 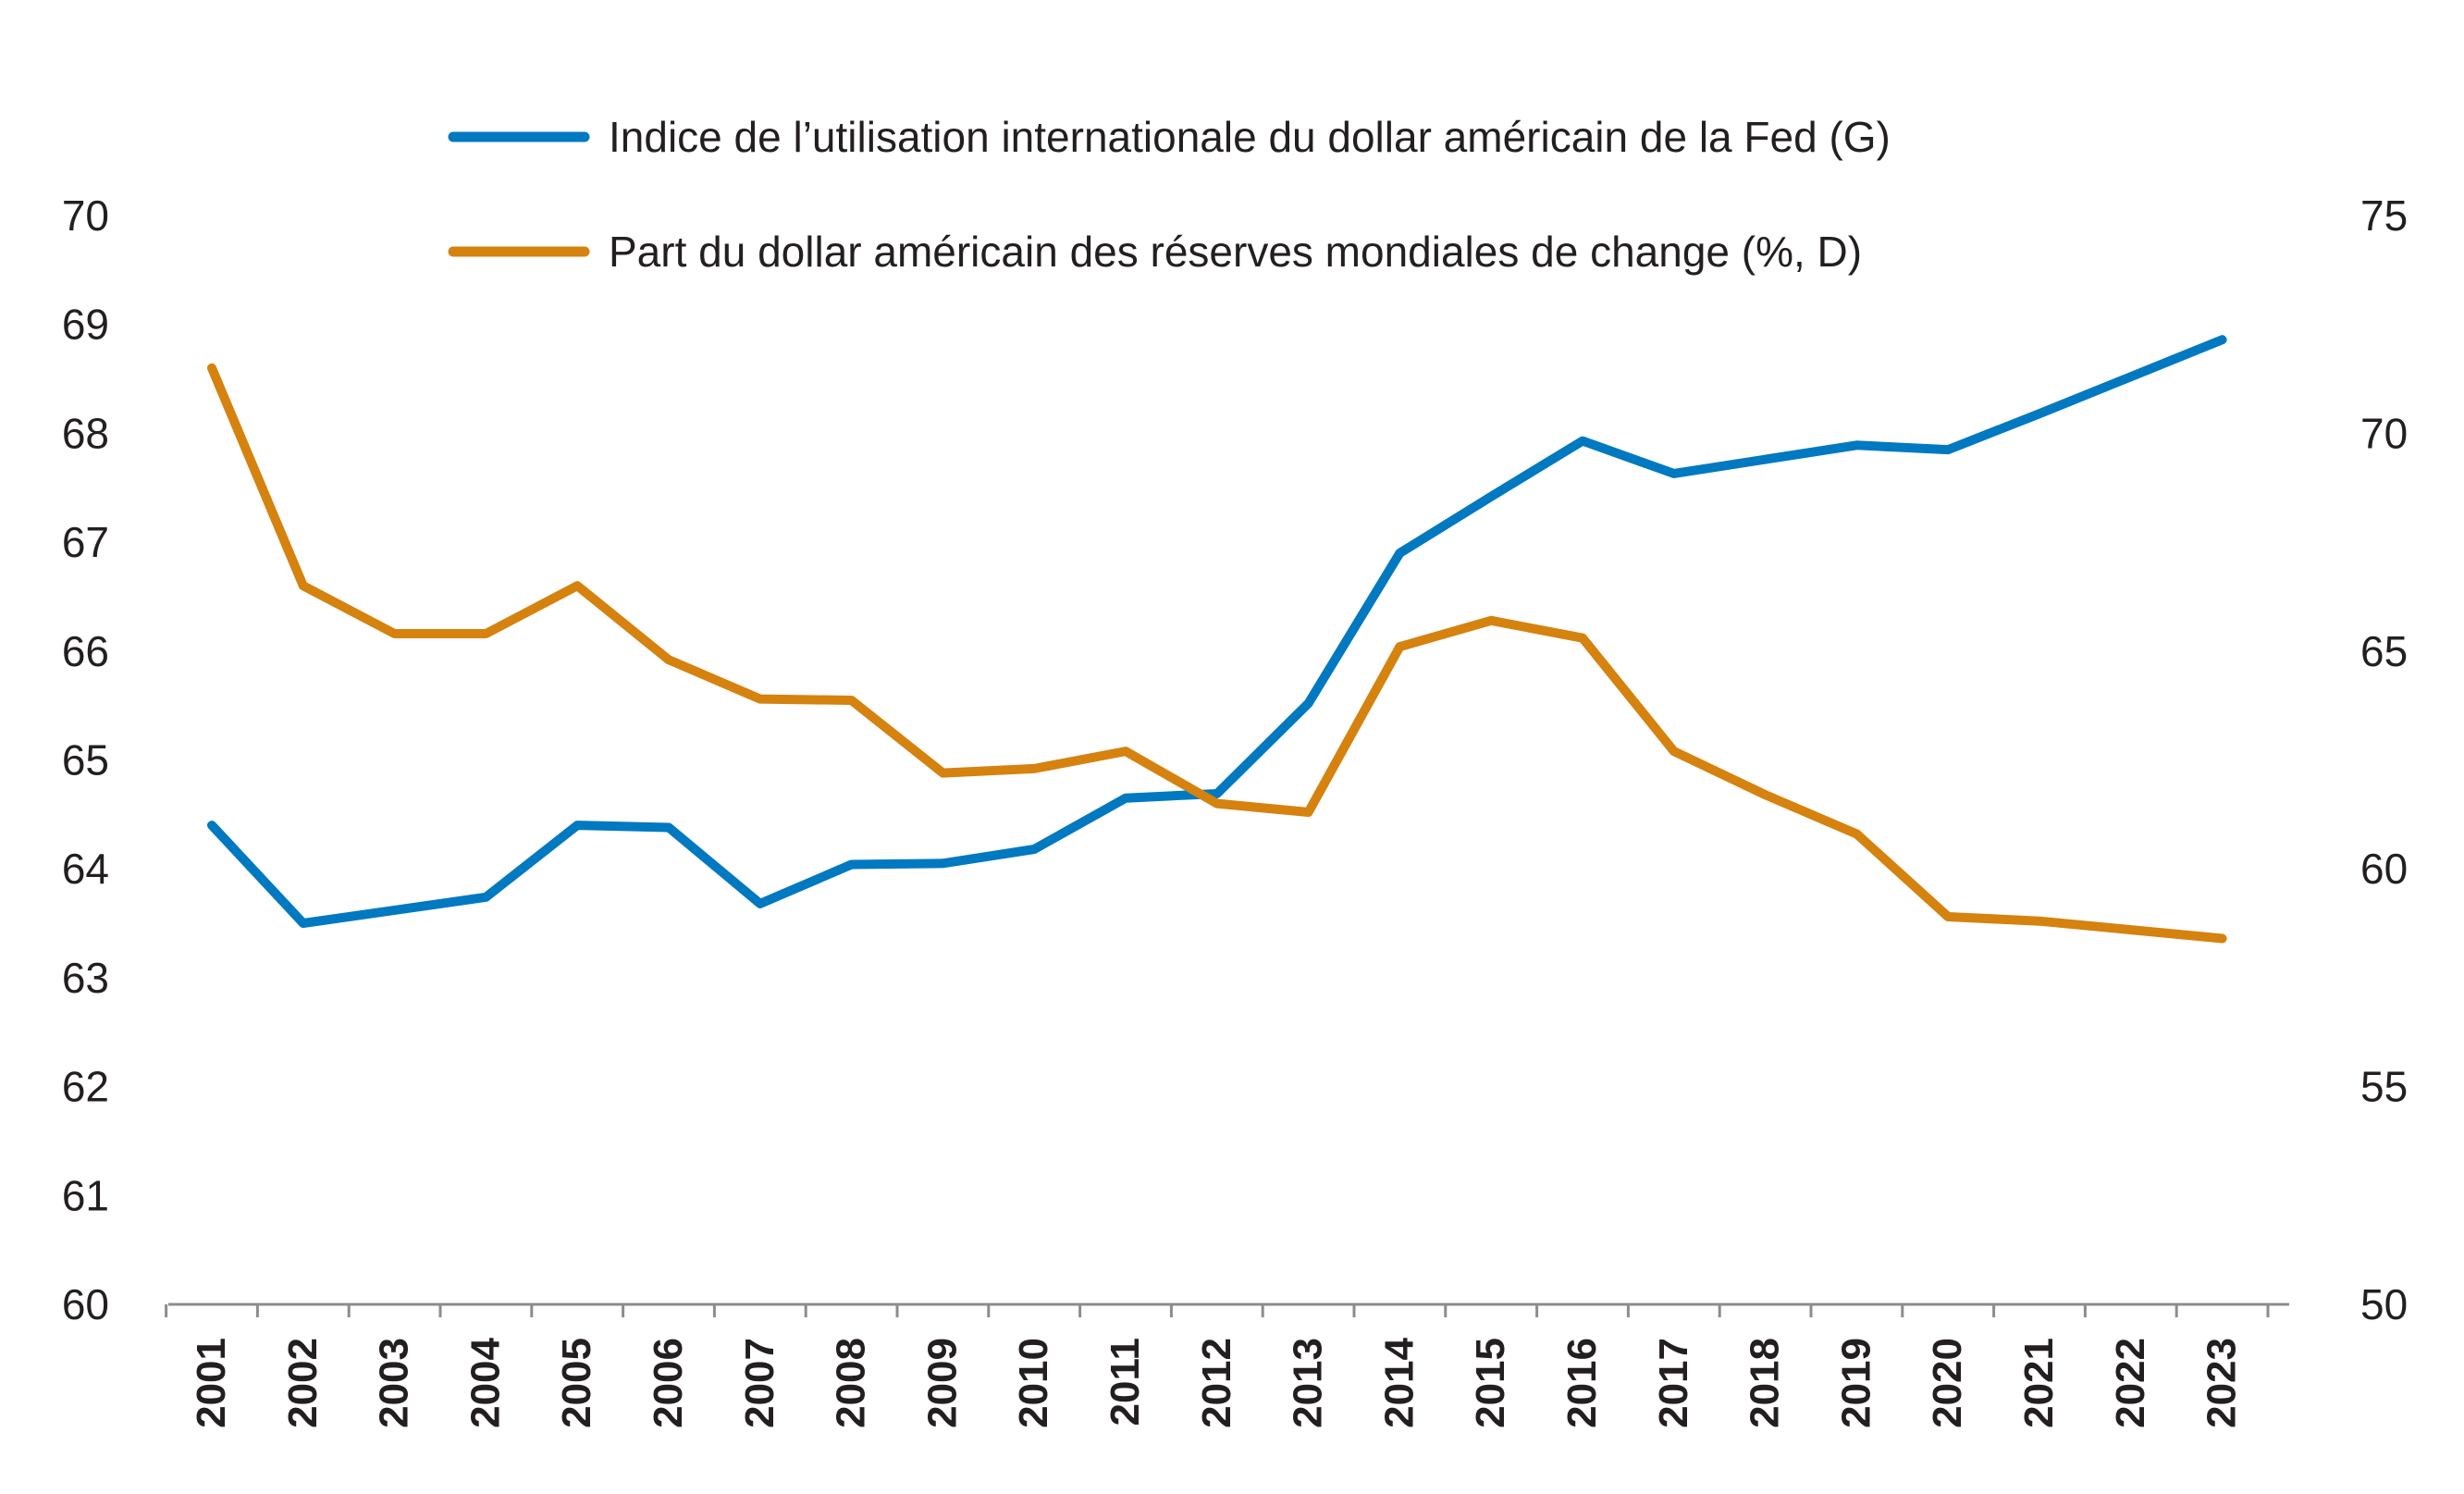 What do you see at coordinates (86, 1195) in the screenshot?
I see `left-axis-tick-label: 61` at bounding box center [86, 1195].